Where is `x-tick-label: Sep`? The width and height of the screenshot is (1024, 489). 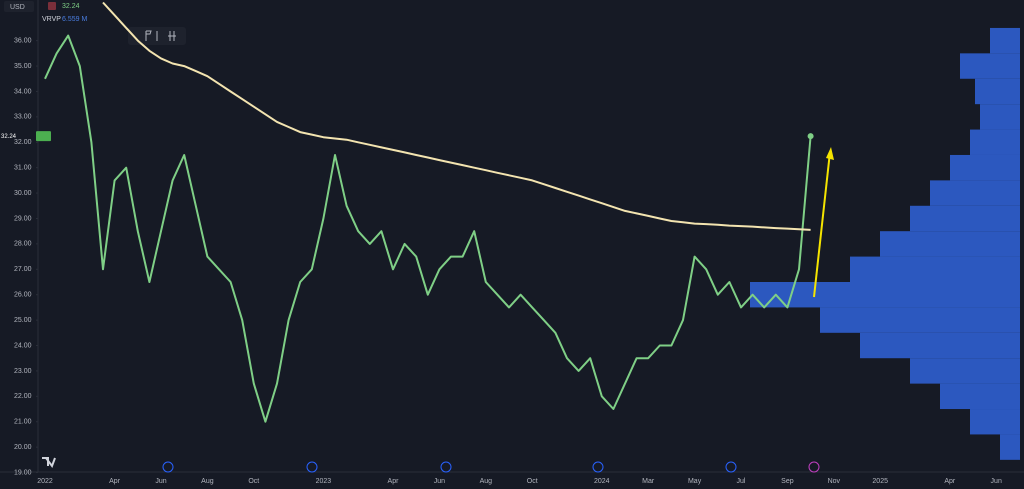 x-tick-label: Sep is located at coordinates (787, 481).